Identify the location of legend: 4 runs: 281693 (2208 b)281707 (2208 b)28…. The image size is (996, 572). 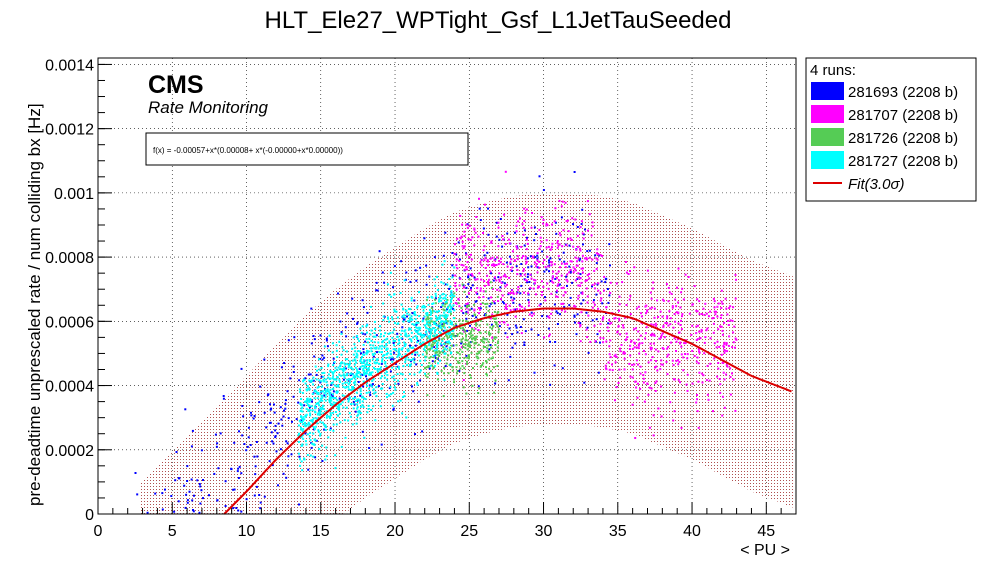
(891, 129).